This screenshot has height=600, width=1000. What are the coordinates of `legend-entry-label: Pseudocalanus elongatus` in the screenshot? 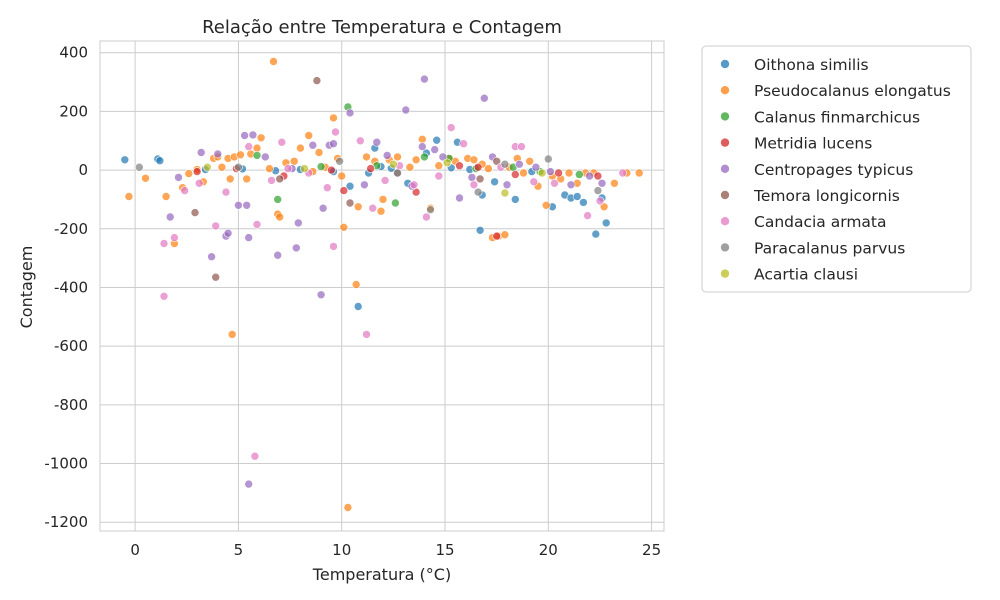 It's located at (852, 91).